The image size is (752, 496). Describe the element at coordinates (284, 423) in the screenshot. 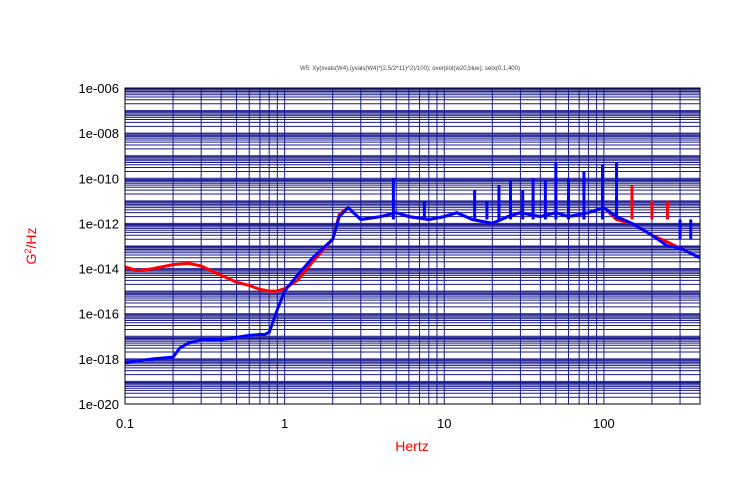

I see `x-tick-label: 1` at that location.